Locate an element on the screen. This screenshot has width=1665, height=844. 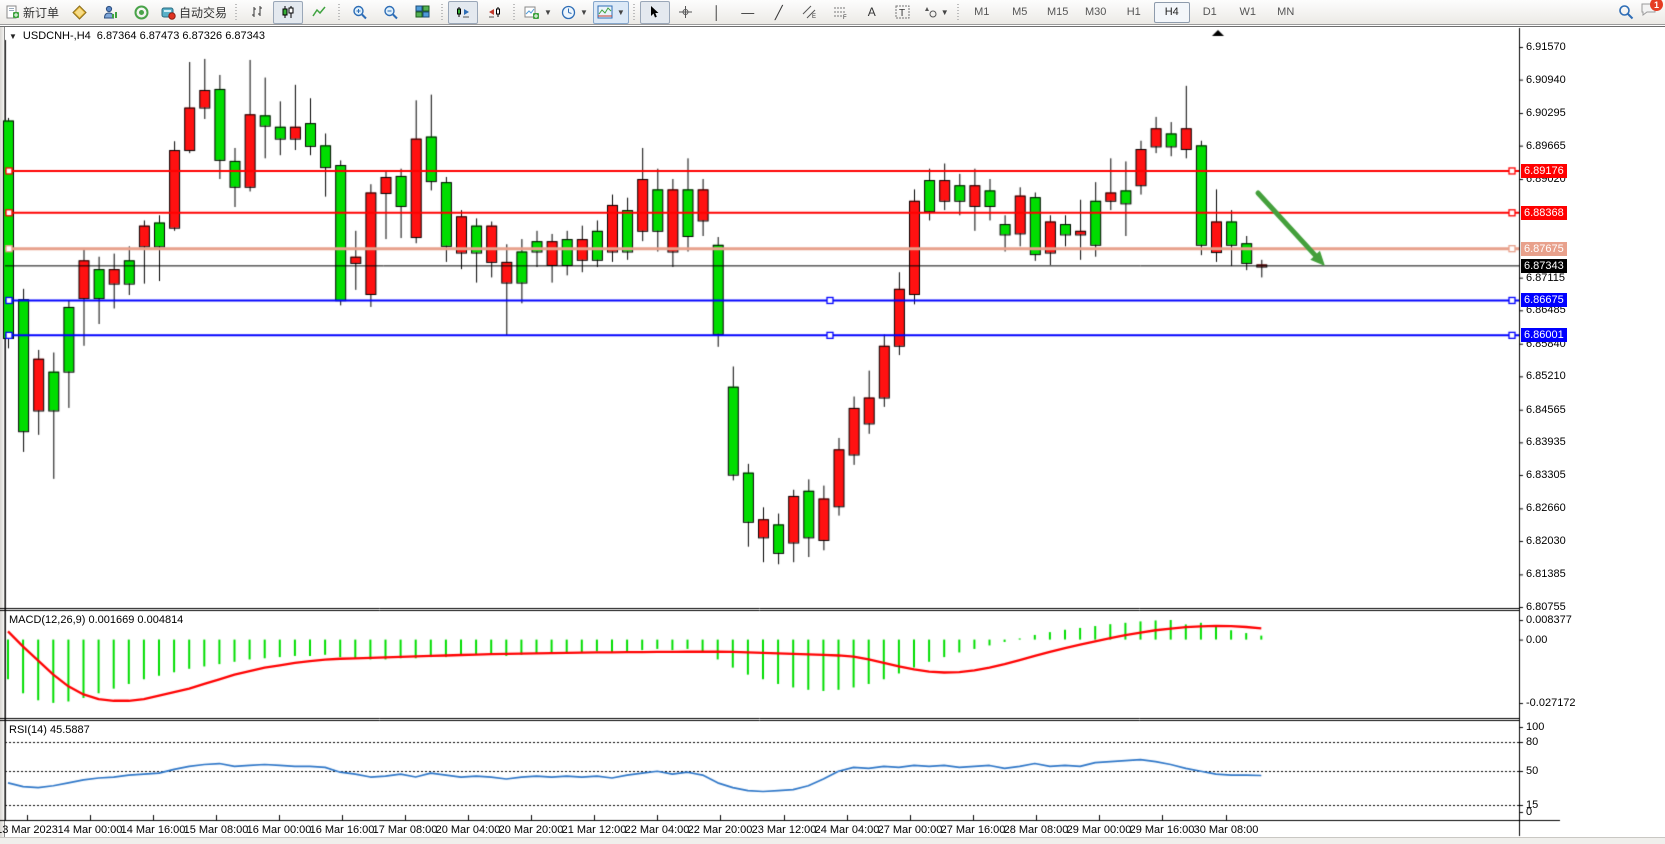
price-badge: 6.87675 is located at coordinates (1544, 248).